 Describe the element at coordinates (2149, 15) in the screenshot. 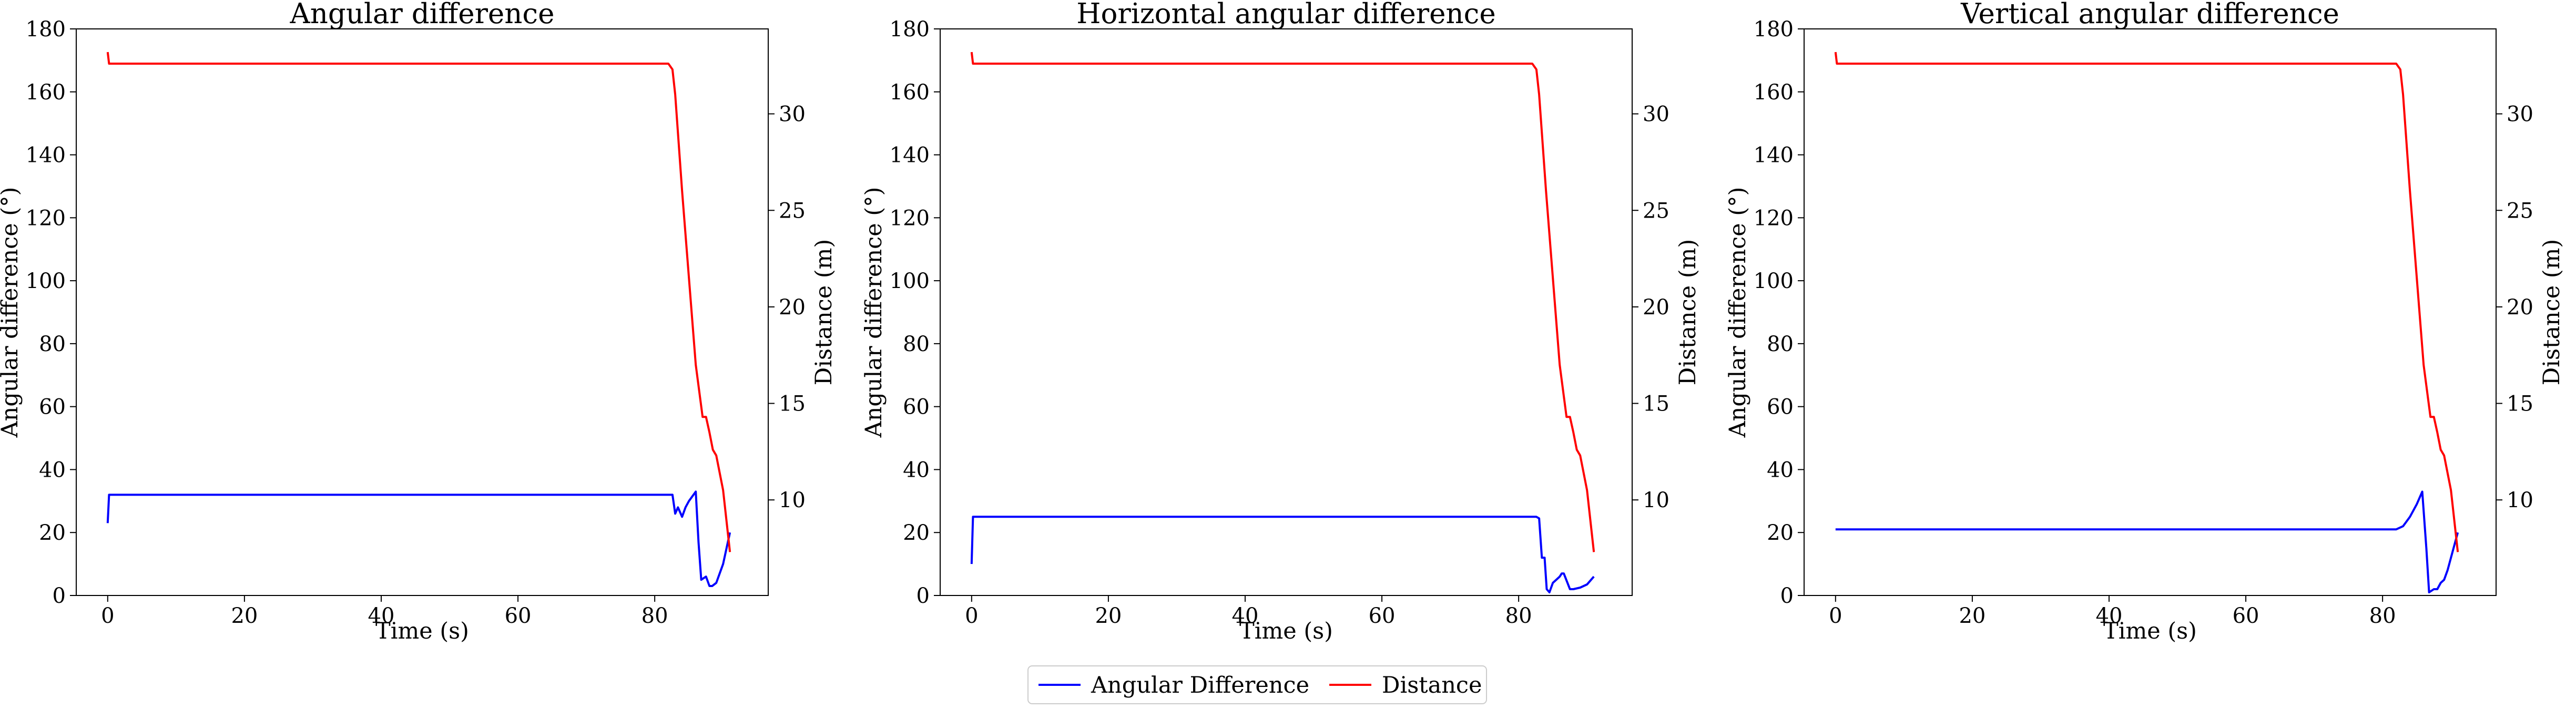

I see `chart-title: Vertical angular difference` at that location.